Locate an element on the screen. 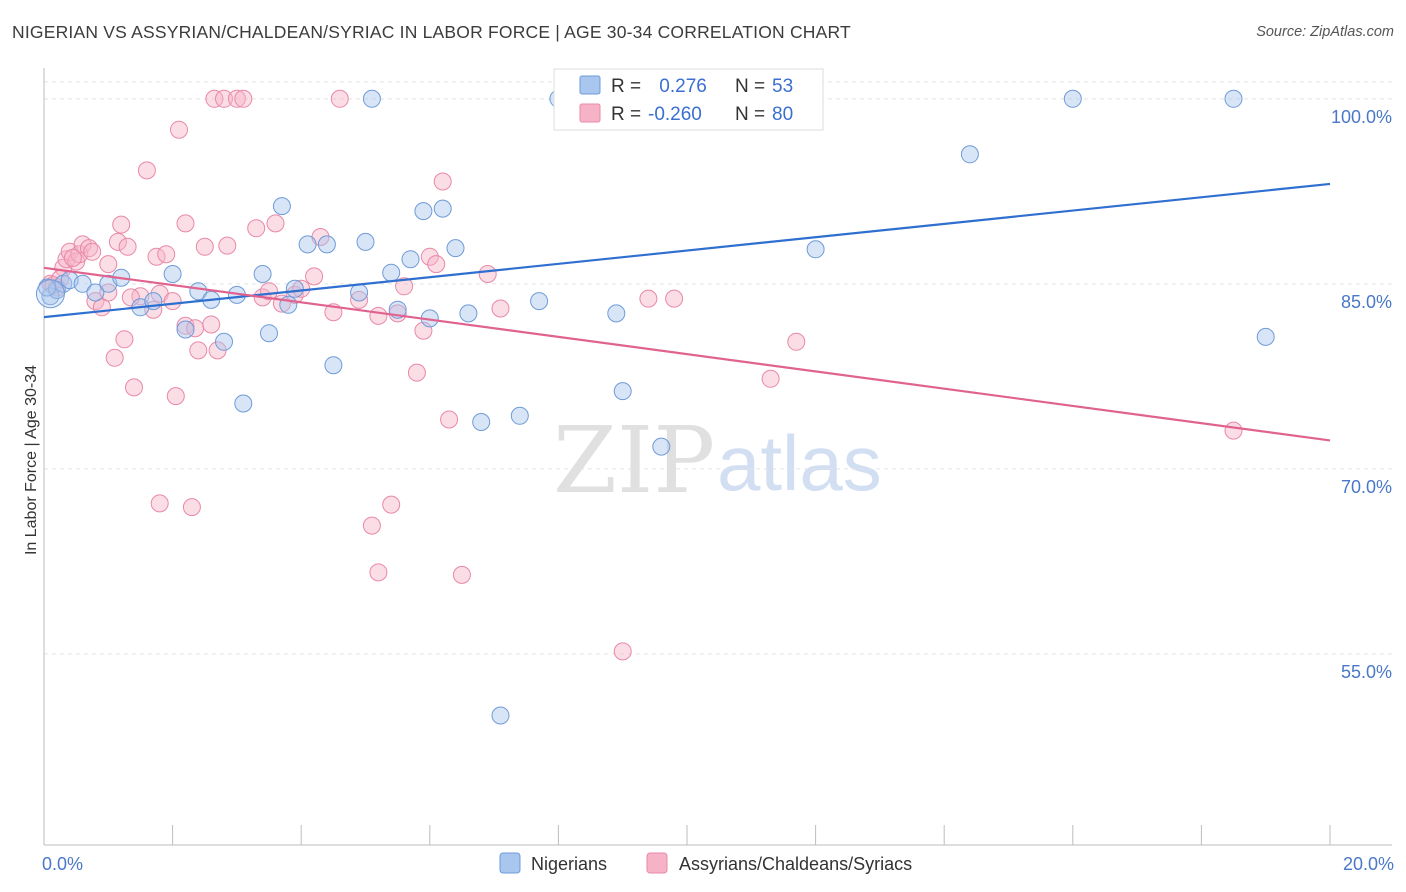 The image size is (1406, 892). chart-source: Source: ZipAtlas.com is located at coordinates (1325, 32).